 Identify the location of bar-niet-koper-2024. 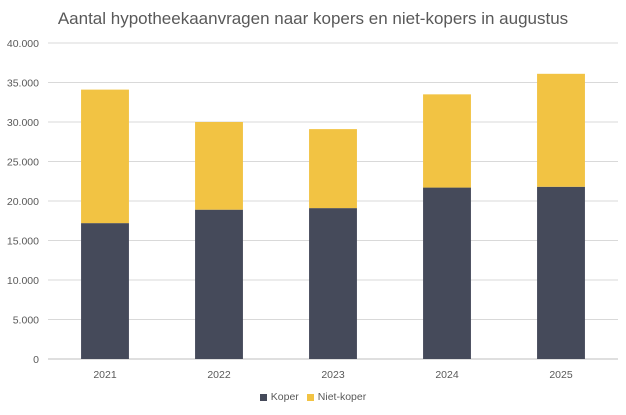
(447, 141).